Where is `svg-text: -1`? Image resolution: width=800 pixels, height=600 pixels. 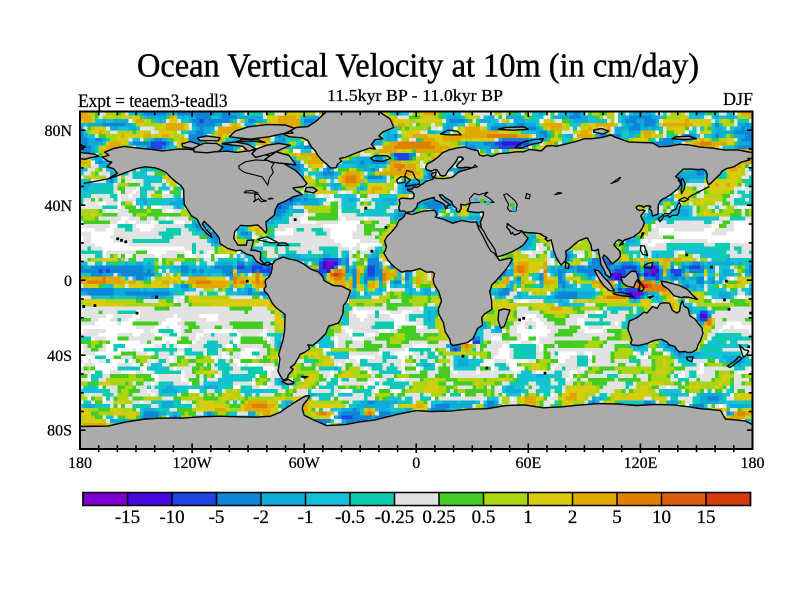 svg-text: -1 is located at coordinates (306, 517).